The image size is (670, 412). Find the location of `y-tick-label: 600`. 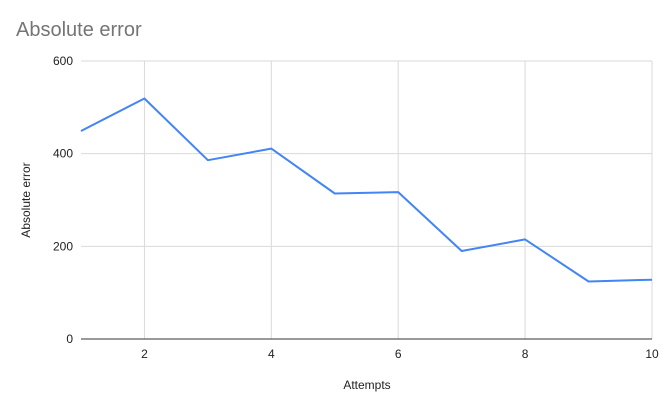

y-tick-label: 600 is located at coordinates (63, 61).